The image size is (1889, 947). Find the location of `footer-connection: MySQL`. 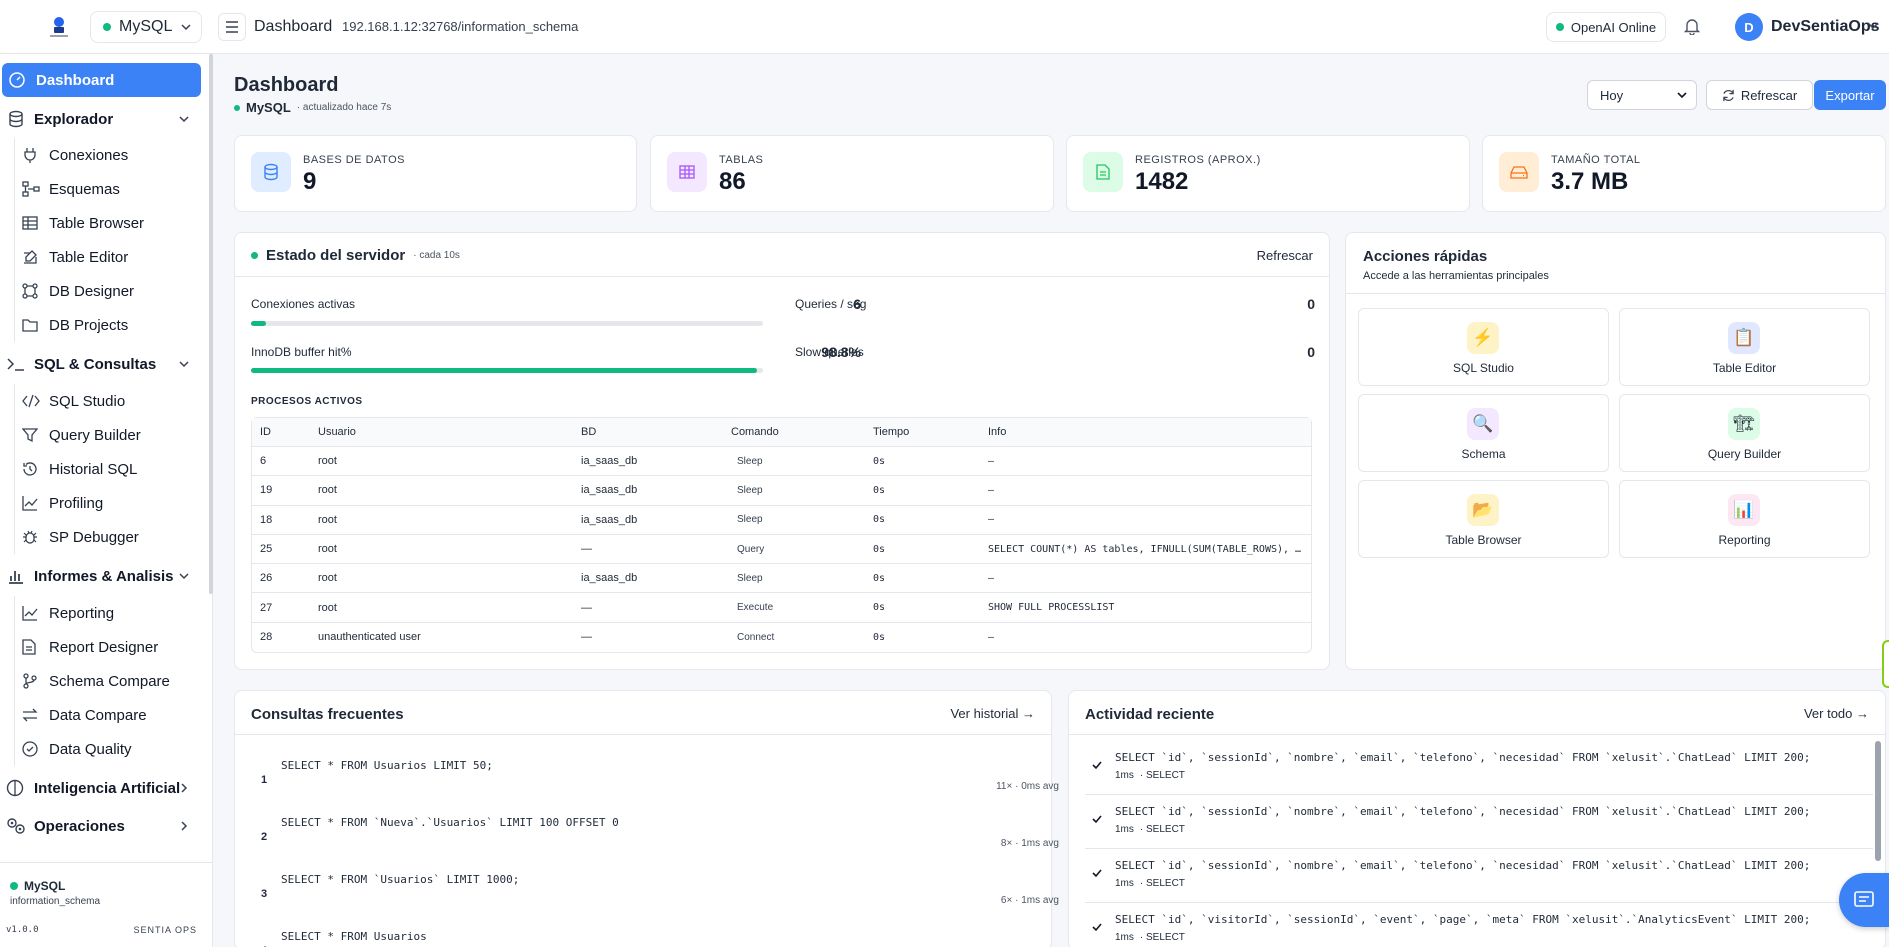

footer-connection: MySQL is located at coordinates (37, 886).